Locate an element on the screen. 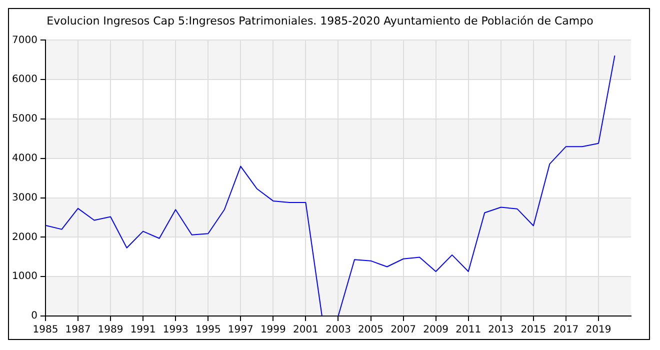  x-tick-label: 1989 is located at coordinates (111, 330).